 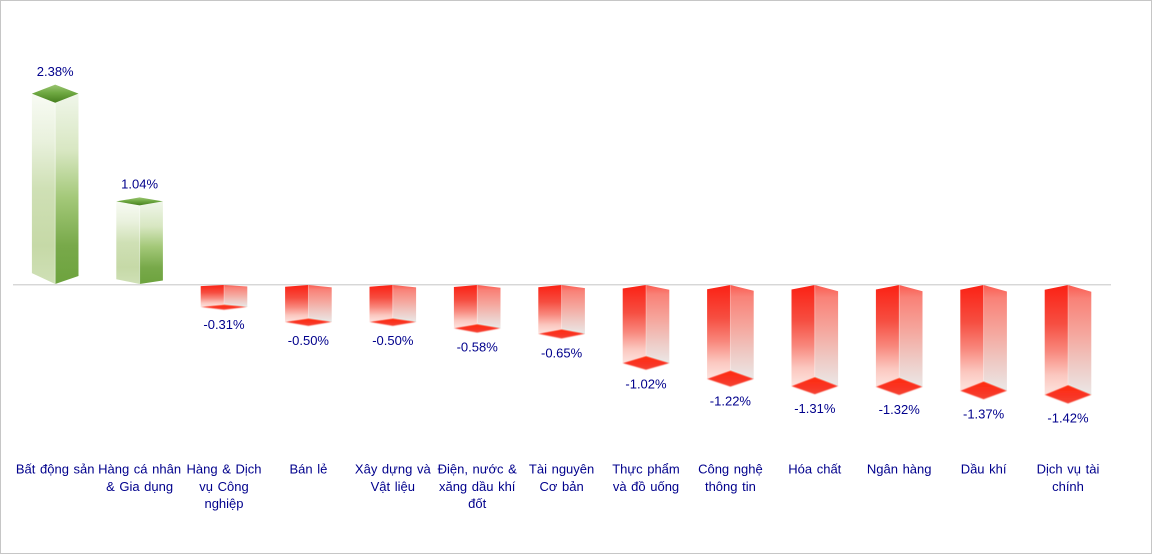 What do you see at coordinates (55, 71) in the screenshot?
I see `svg-text: 2.38%` at bounding box center [55, 71].